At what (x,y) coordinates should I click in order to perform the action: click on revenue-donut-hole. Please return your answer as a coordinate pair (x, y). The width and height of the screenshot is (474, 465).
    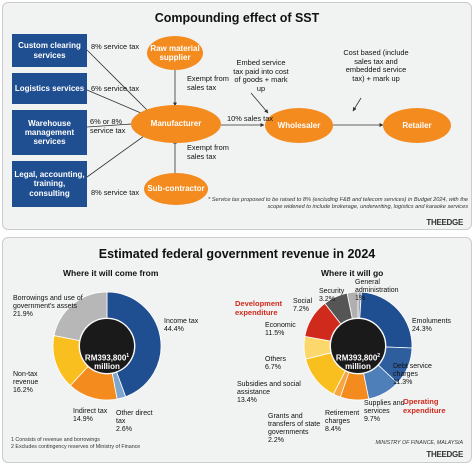
    Looking at the image, I should click on (107, 346).